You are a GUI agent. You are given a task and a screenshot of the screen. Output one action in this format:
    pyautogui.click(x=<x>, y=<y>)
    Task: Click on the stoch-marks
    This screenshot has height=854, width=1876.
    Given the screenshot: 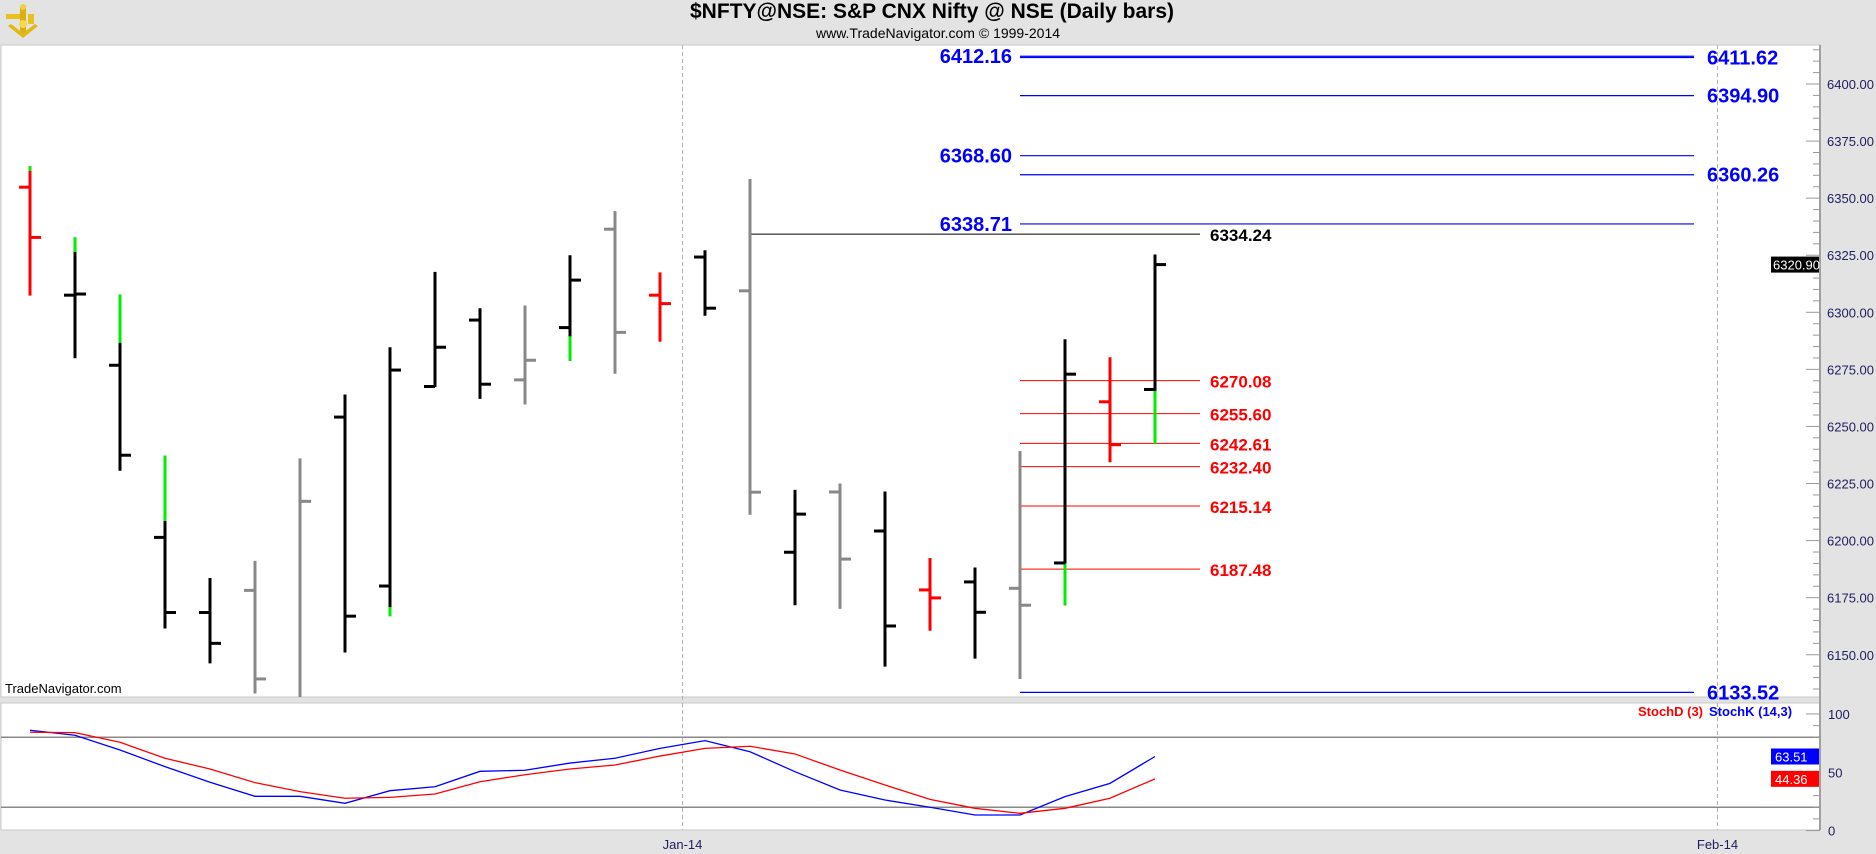 What is the action you would take?
    pyautogui.click(x=592, y=772)
    